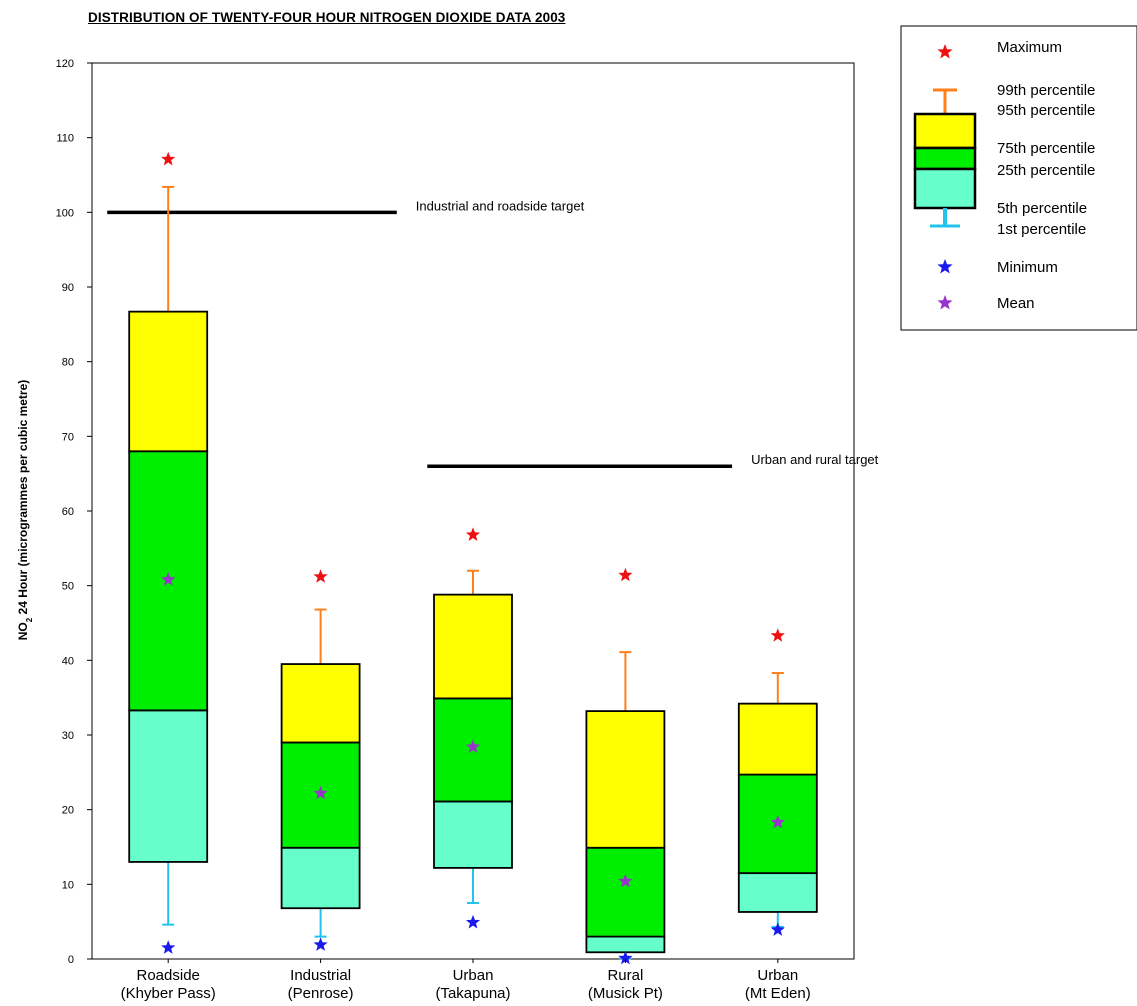 Image resolution: width=1137 pixels, height=1006 pixels. What do you see at coordinates (65, 213) in the screenshot?
I see `y-tick-label: 100` at bounding box center [65, 213].